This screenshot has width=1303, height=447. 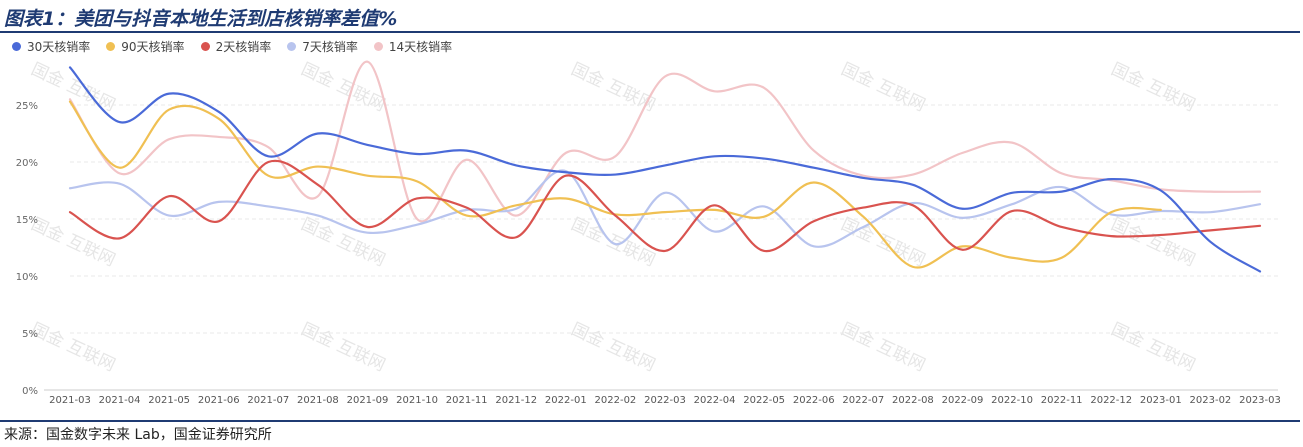 I want to click on y-tick-label: 10%, so click(x=27, y=277).